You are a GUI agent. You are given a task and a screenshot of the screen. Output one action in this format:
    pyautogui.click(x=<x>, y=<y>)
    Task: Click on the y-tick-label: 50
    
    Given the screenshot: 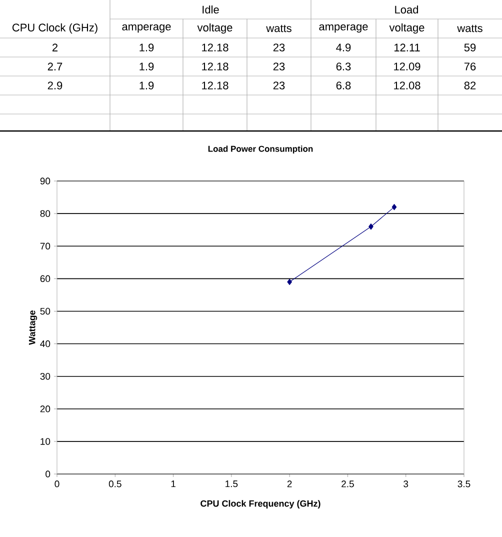 What is the action you would take?
    pyautogui.click(x=45, y=311)
    